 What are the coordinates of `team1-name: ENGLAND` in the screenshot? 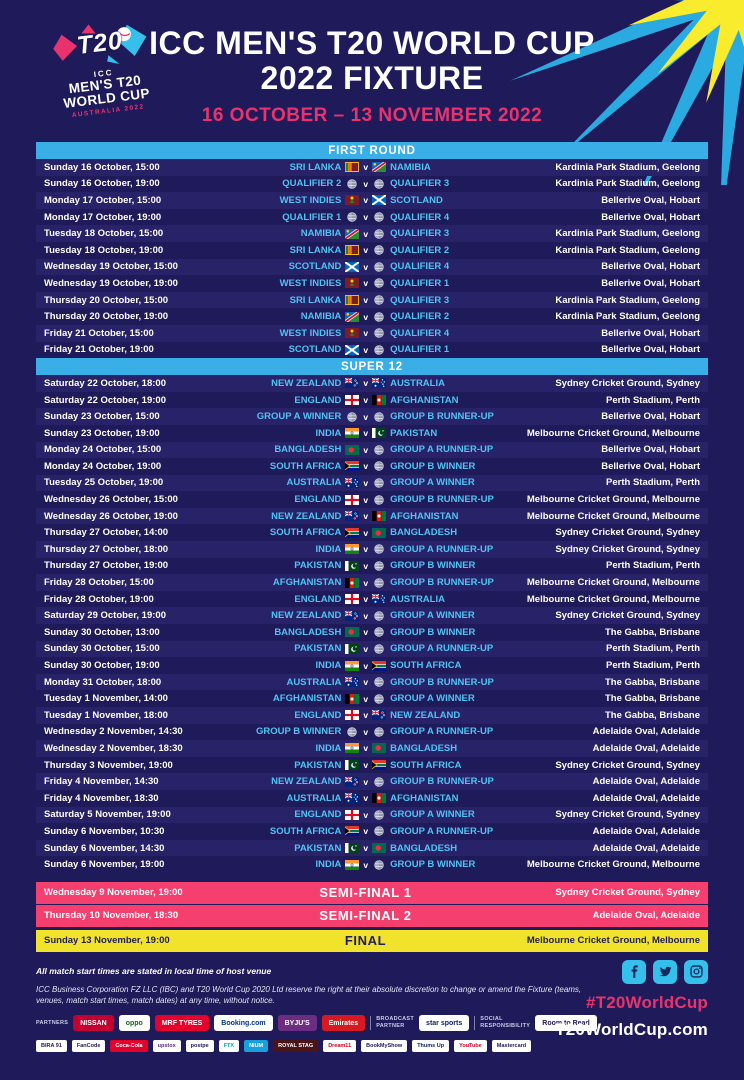 It's located at (318, 400).